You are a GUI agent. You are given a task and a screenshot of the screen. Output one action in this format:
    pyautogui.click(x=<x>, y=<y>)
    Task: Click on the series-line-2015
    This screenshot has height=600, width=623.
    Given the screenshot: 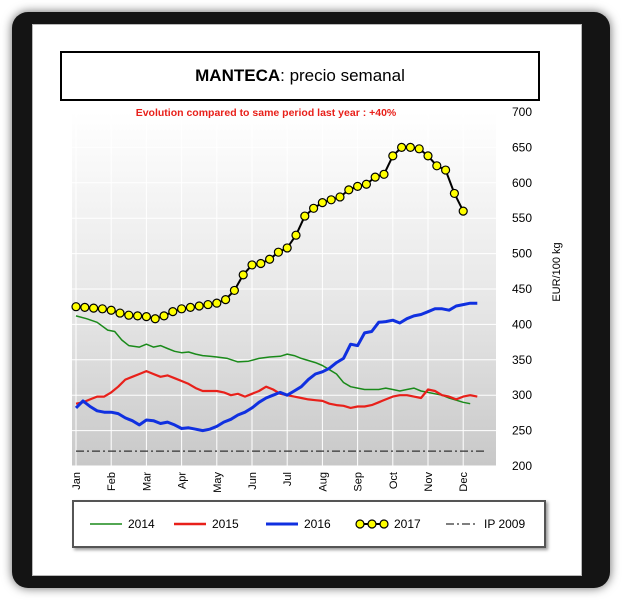 What is the action you would take?
    pyautogui.click(x=276, y=389)
    